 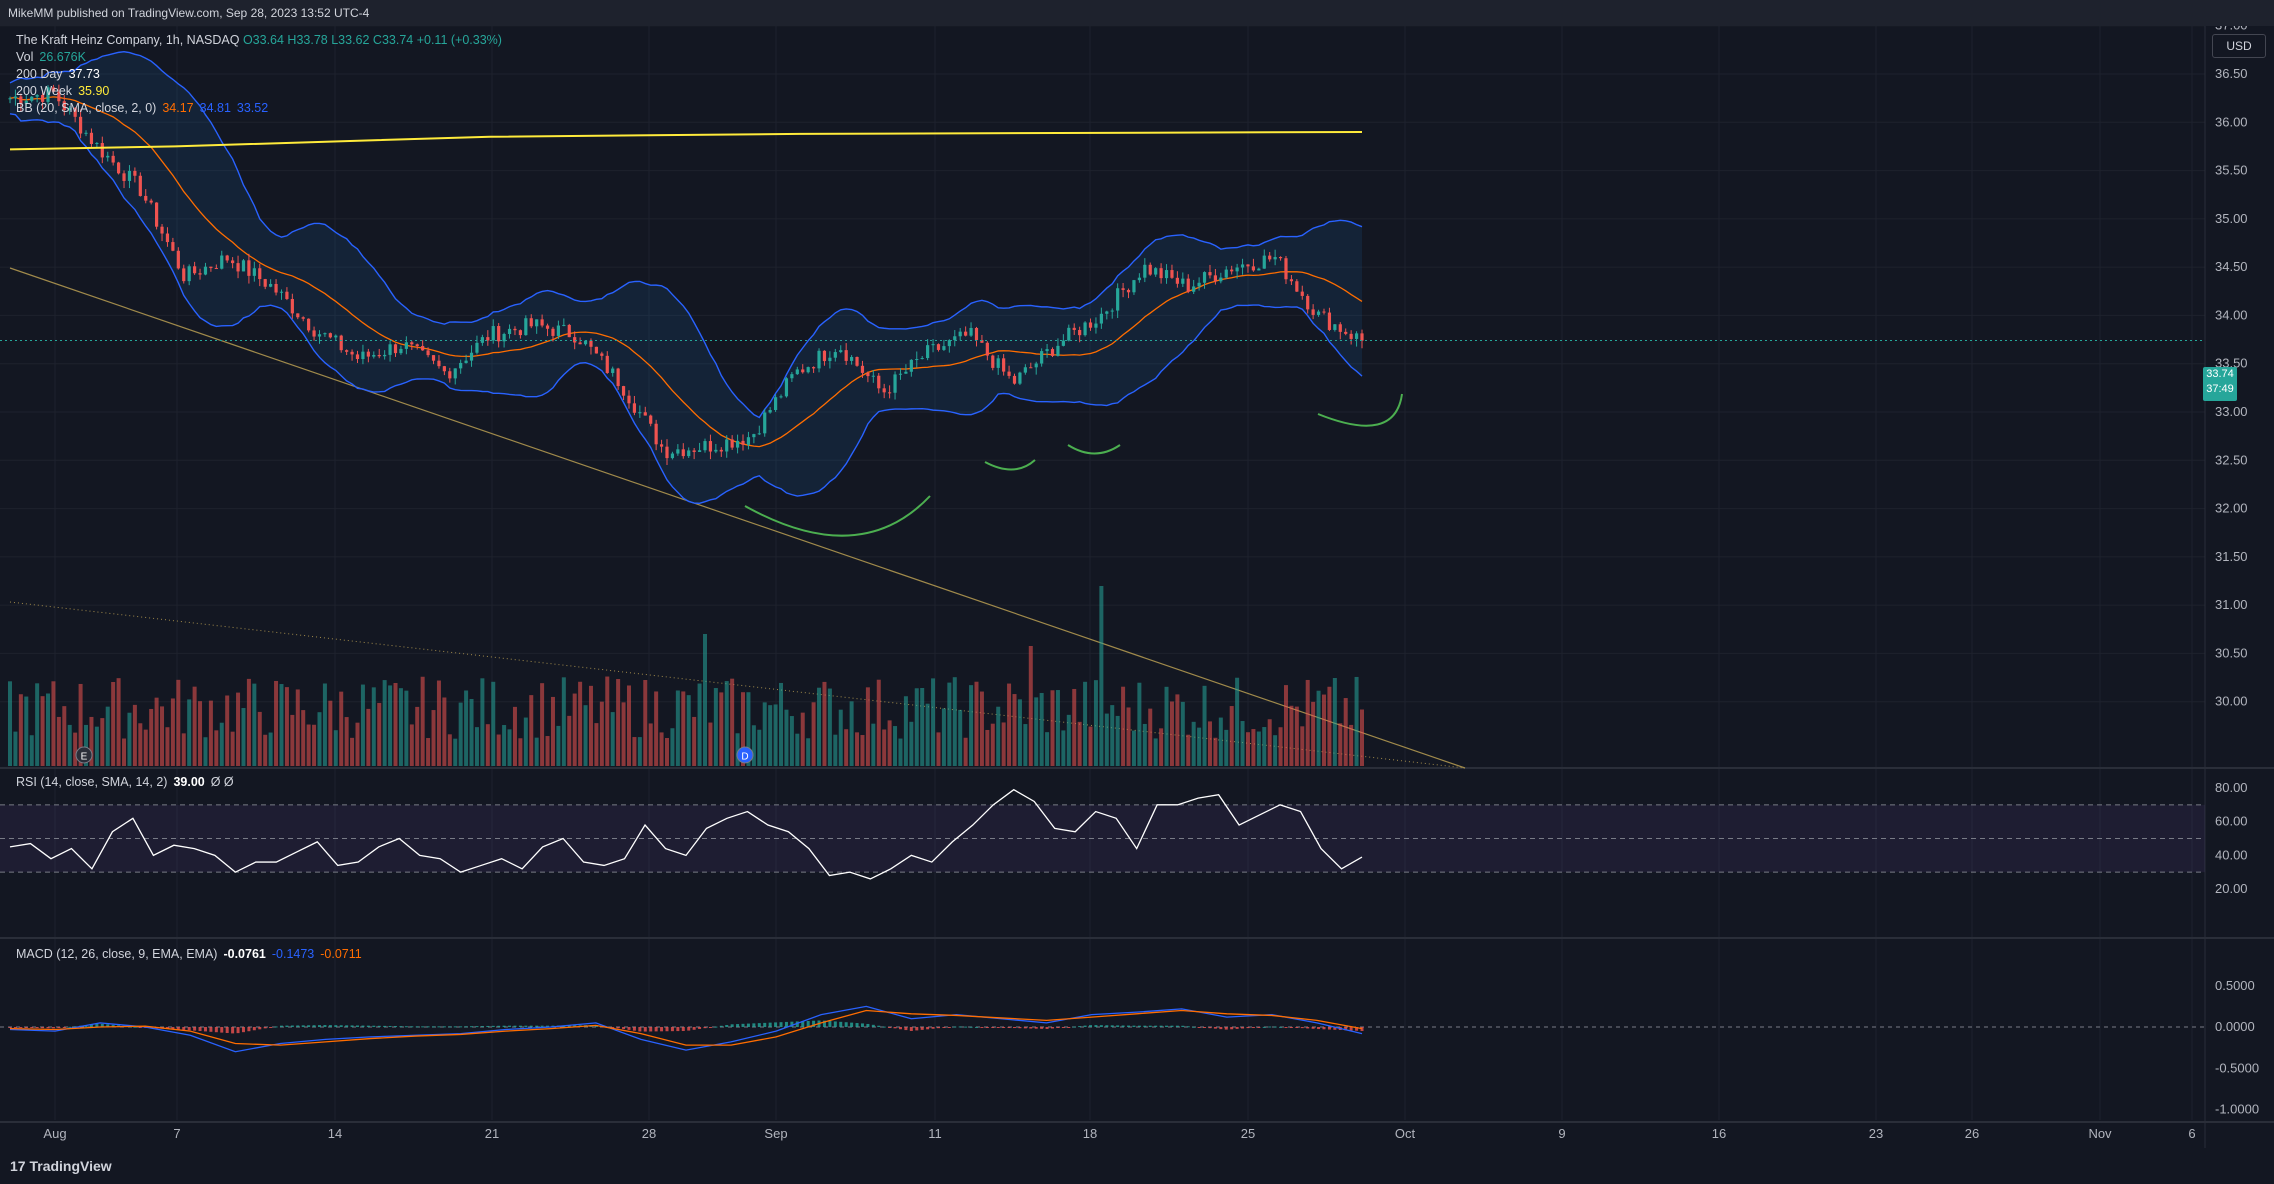 I want to click on annotation-curve, so click(x=1010, y=465).